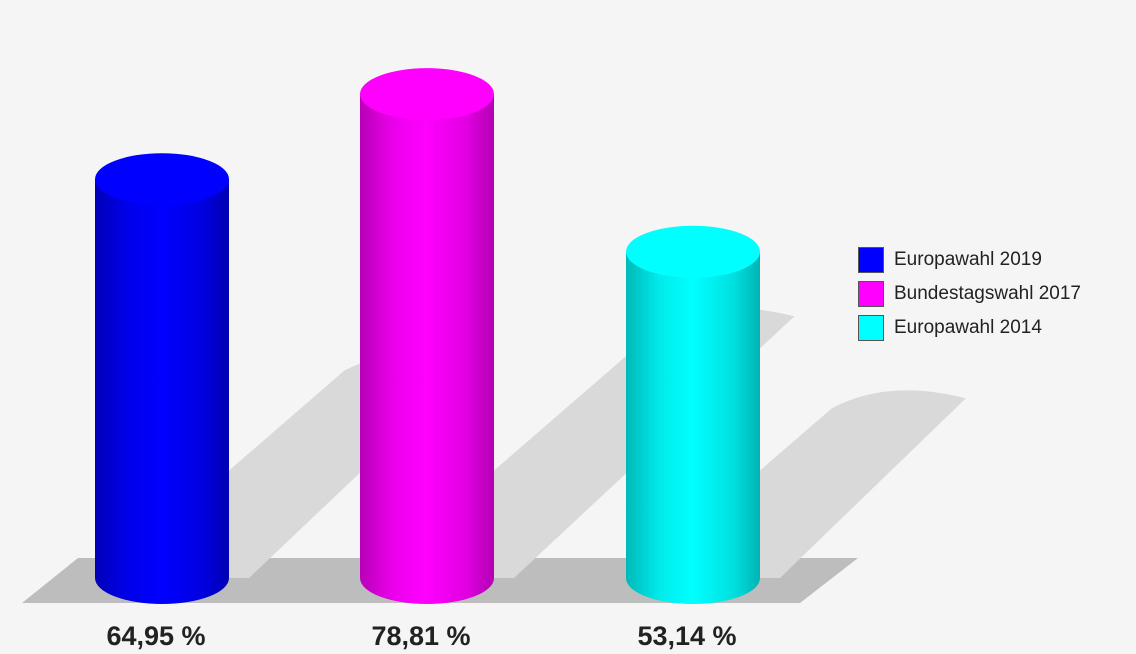  I want to click on value-label: 53,14 %, so click(686, 636).